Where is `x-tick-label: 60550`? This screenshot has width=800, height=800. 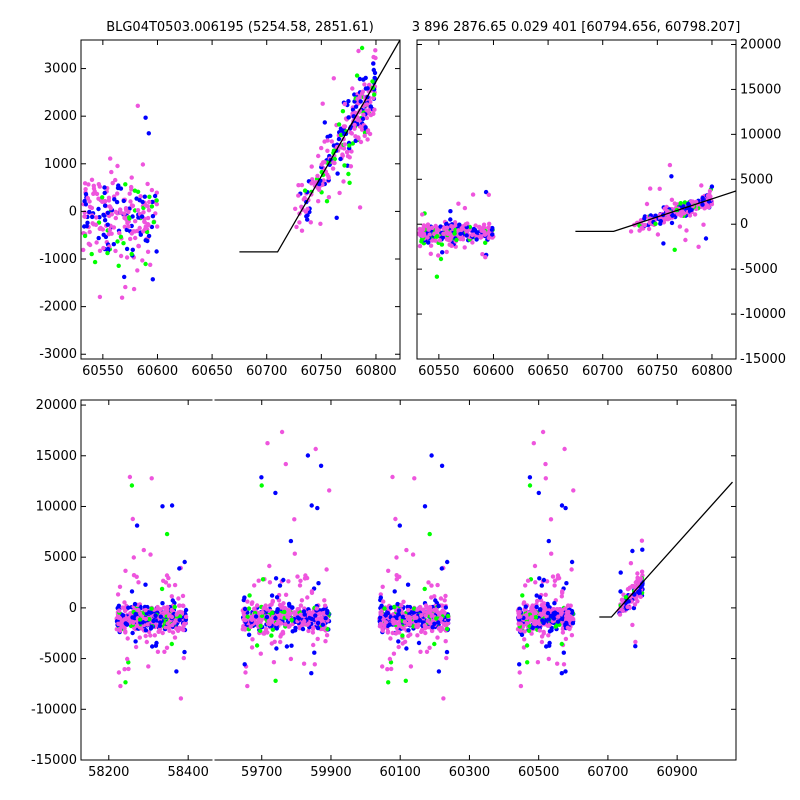 x-tick-label: 60550 is located at coordinates (438, 371).